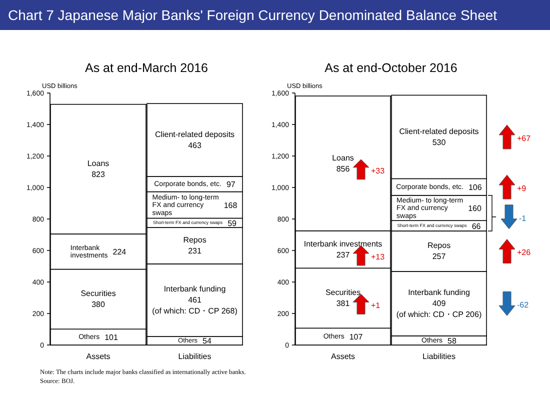  I want to click on data-label: 231, so click(195, 251).